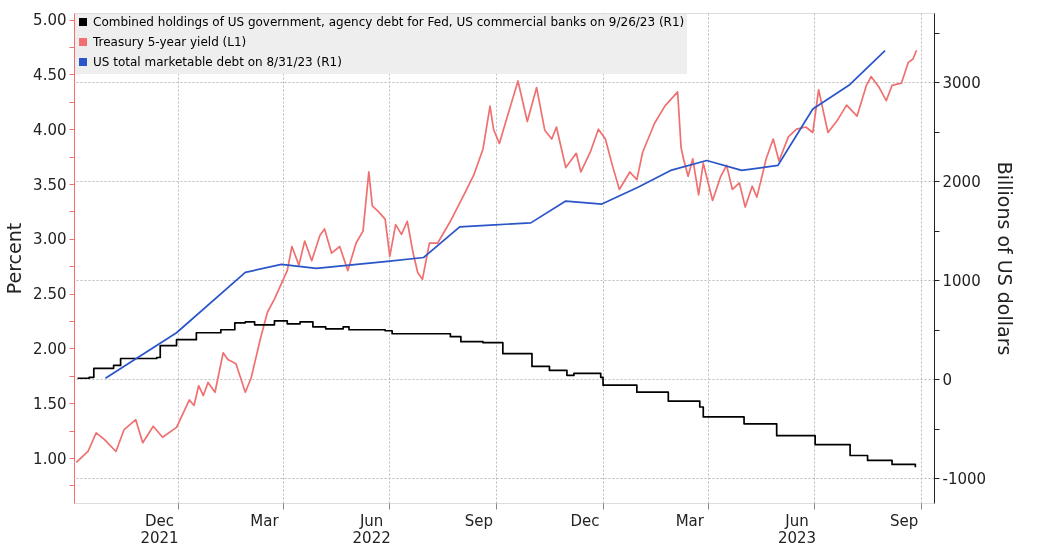  Describe the element at coordinates (961, 82) in the screenshot. I see `y2-tick-label: 3000` at that location.